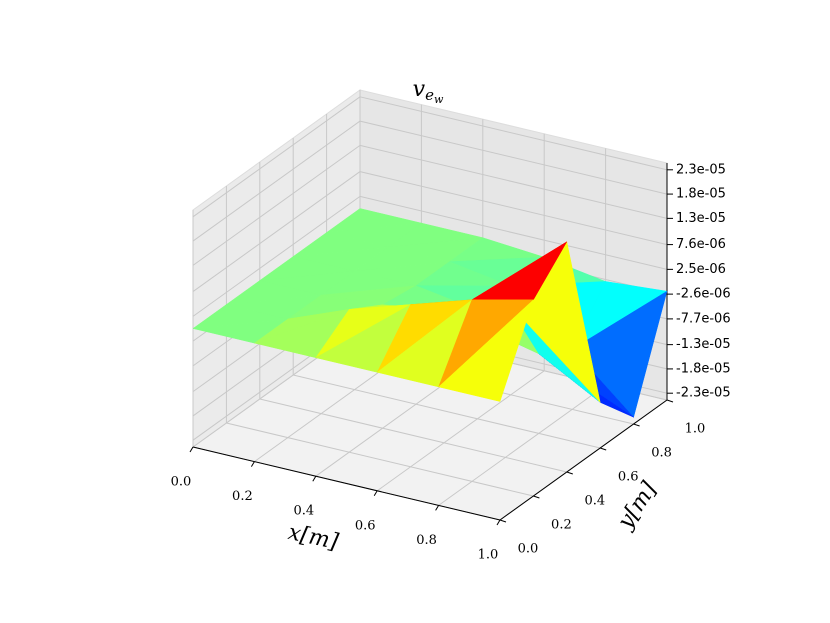 Image resolution: width=830 pixels, height=623 pixels. What do you see at coordinates (701, 269) in the screenshot?
I see `z-tick-label: 2.5e-06` at bounding box center [701, 269].